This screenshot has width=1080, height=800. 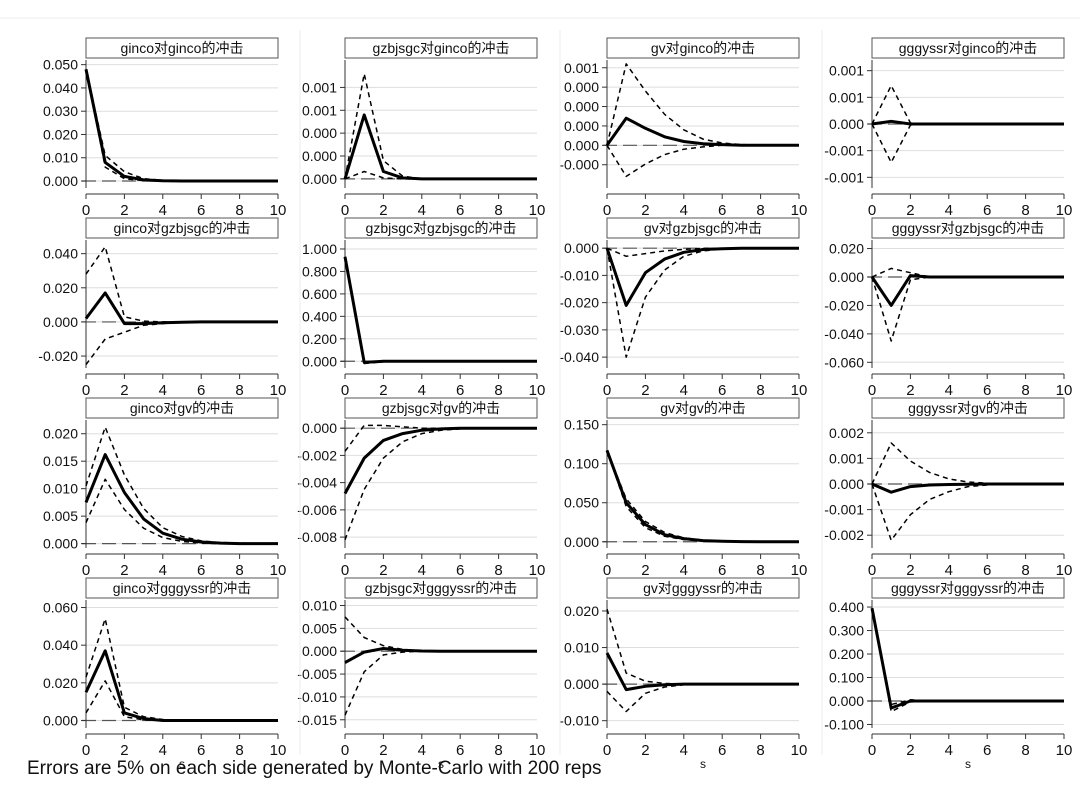 I want to click on y-tick-label: -0.006, so click(x=317, y=510).